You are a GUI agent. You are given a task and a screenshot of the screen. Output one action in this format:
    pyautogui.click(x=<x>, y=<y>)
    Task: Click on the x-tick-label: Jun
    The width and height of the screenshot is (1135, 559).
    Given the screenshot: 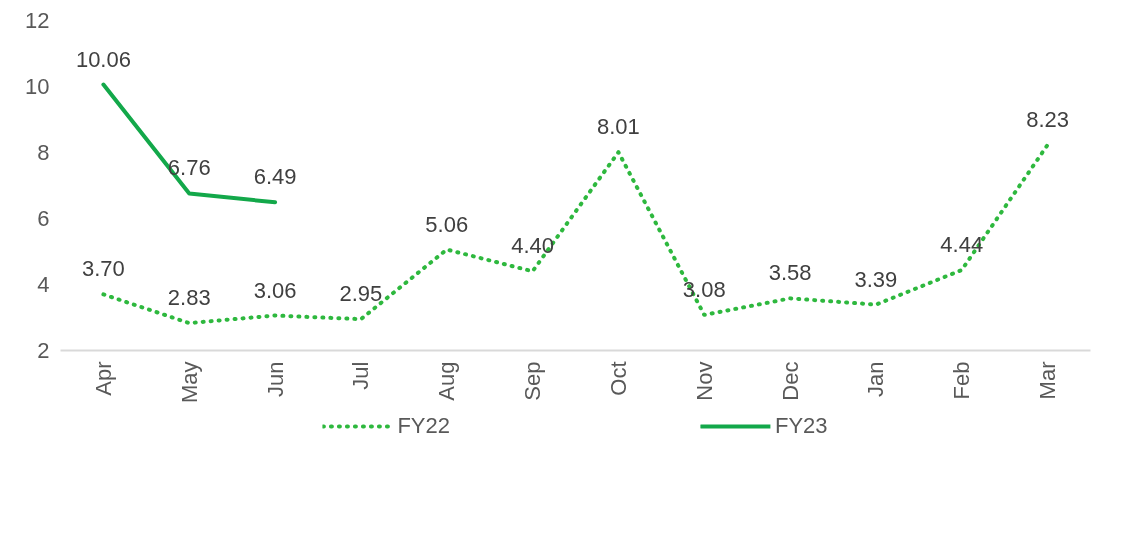 What is the action you would take?
    pyautogui.click(x=275, y=379)
    